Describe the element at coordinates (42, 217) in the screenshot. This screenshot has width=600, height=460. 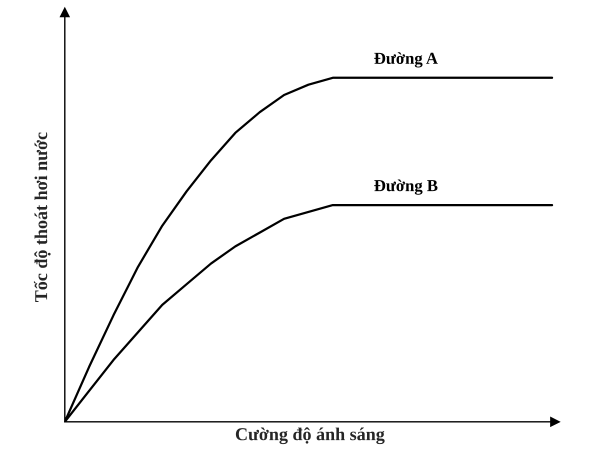
I see `y-axis-title: Tốc độ thoát hơi nước` at that location.